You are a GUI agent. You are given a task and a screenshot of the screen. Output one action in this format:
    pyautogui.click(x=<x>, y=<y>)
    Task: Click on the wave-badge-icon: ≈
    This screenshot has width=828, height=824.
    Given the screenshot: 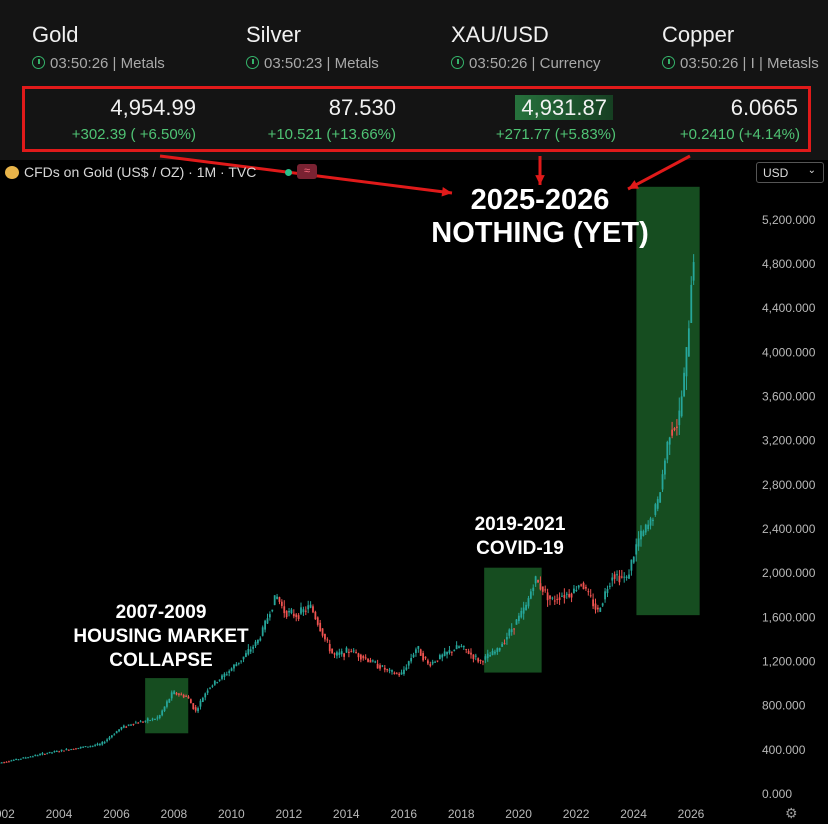 What is the action you would take?
    pyautogui.click(x=307, y=171)
    